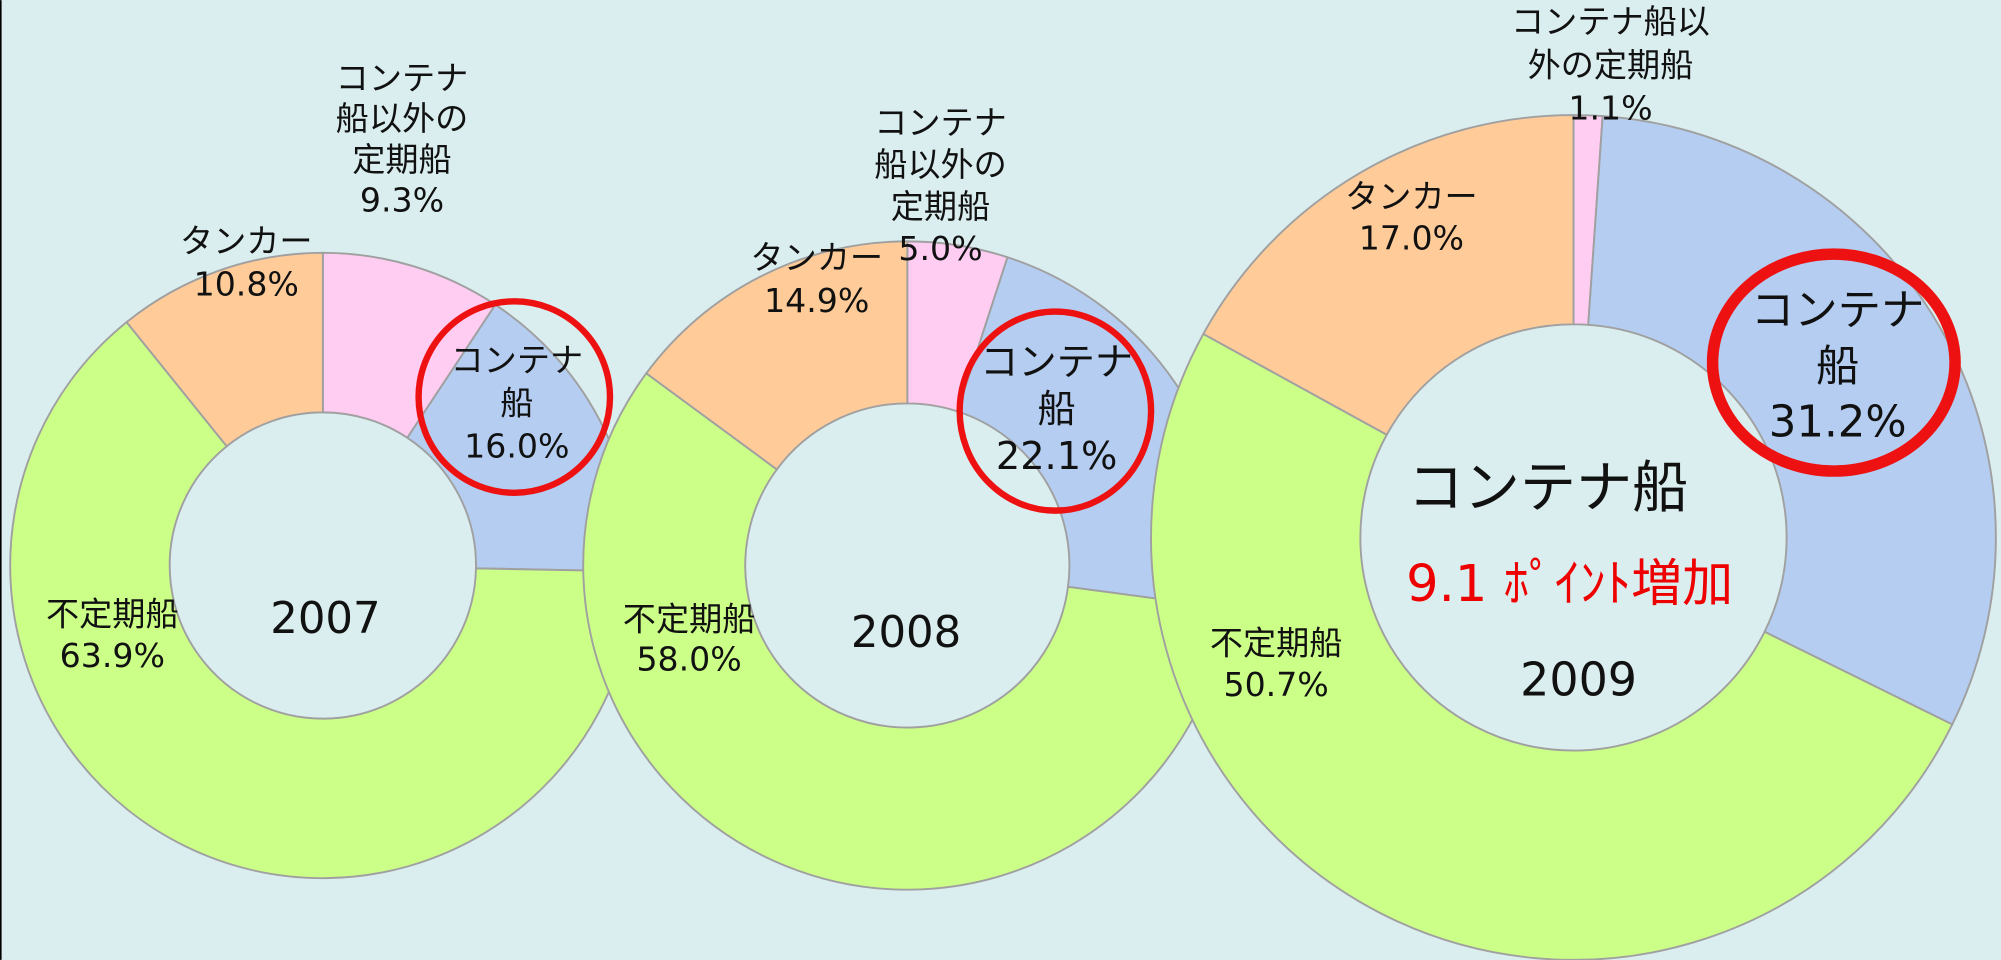 The height and width of the screenshot is (960, 2001). What do you see at coordinates (402, 199) in the screenshot?
I see `value-label: 9.3%` at bounding box center [402, 199].